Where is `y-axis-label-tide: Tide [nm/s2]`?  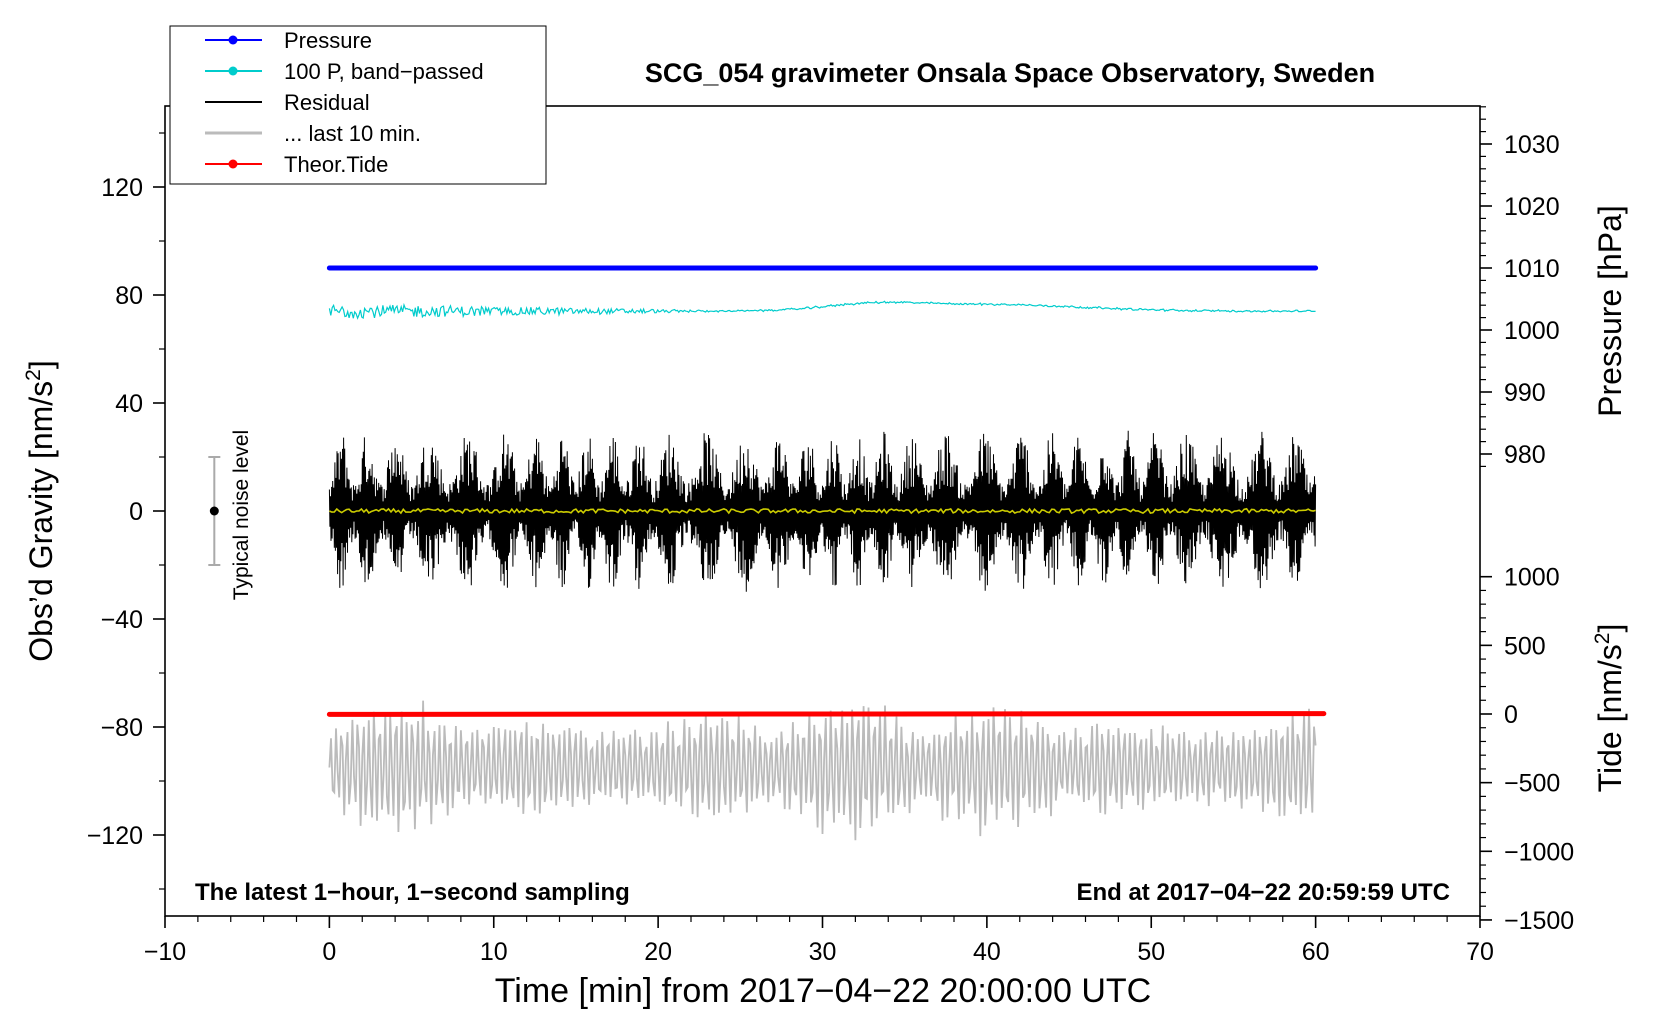
y-axis-label-tide: Tide [nm/s2] is located at coordinates (1609, 708).